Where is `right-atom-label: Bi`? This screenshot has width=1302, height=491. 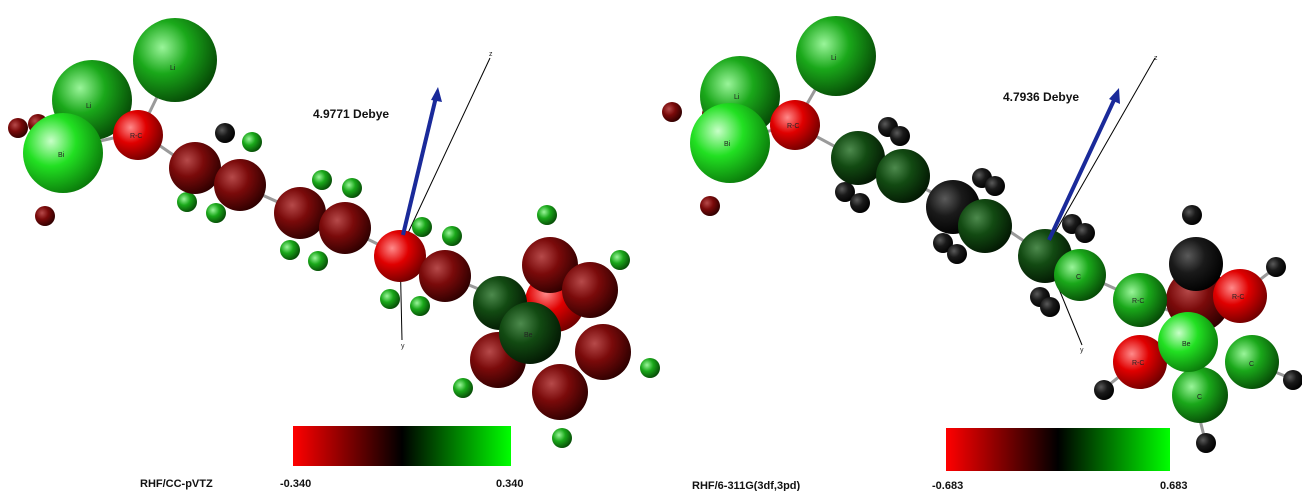
right-atom-label: Bi is located at coordinates (727, 144).